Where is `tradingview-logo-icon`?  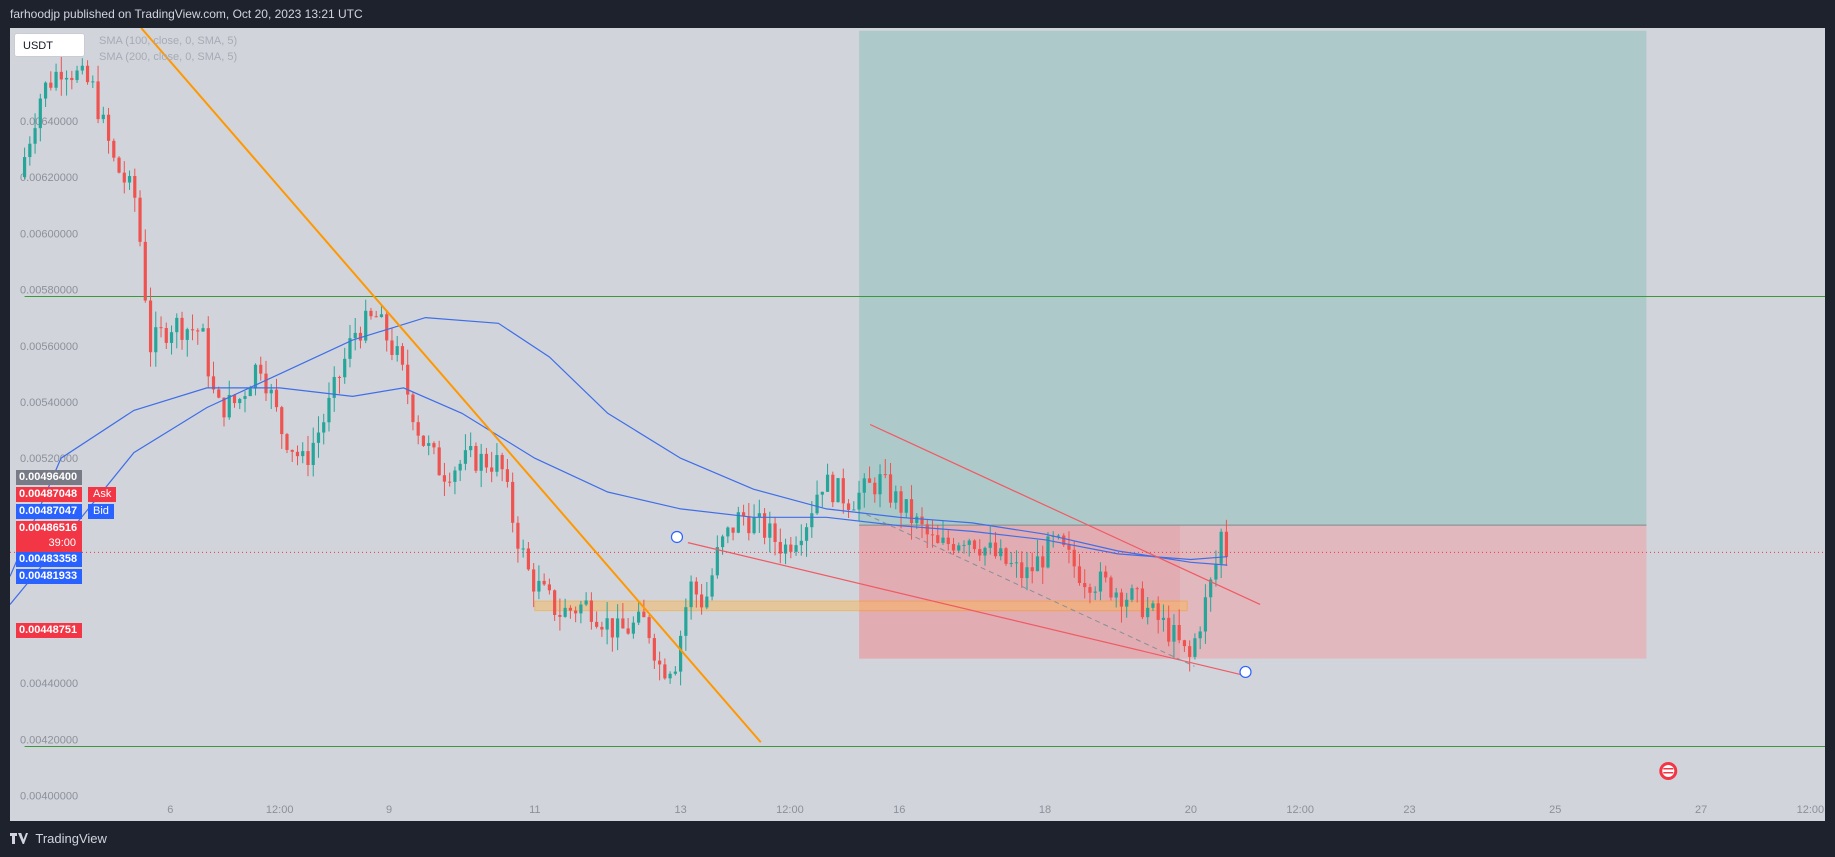 tradingview-logo-icon is located at coordinates (19, 840).